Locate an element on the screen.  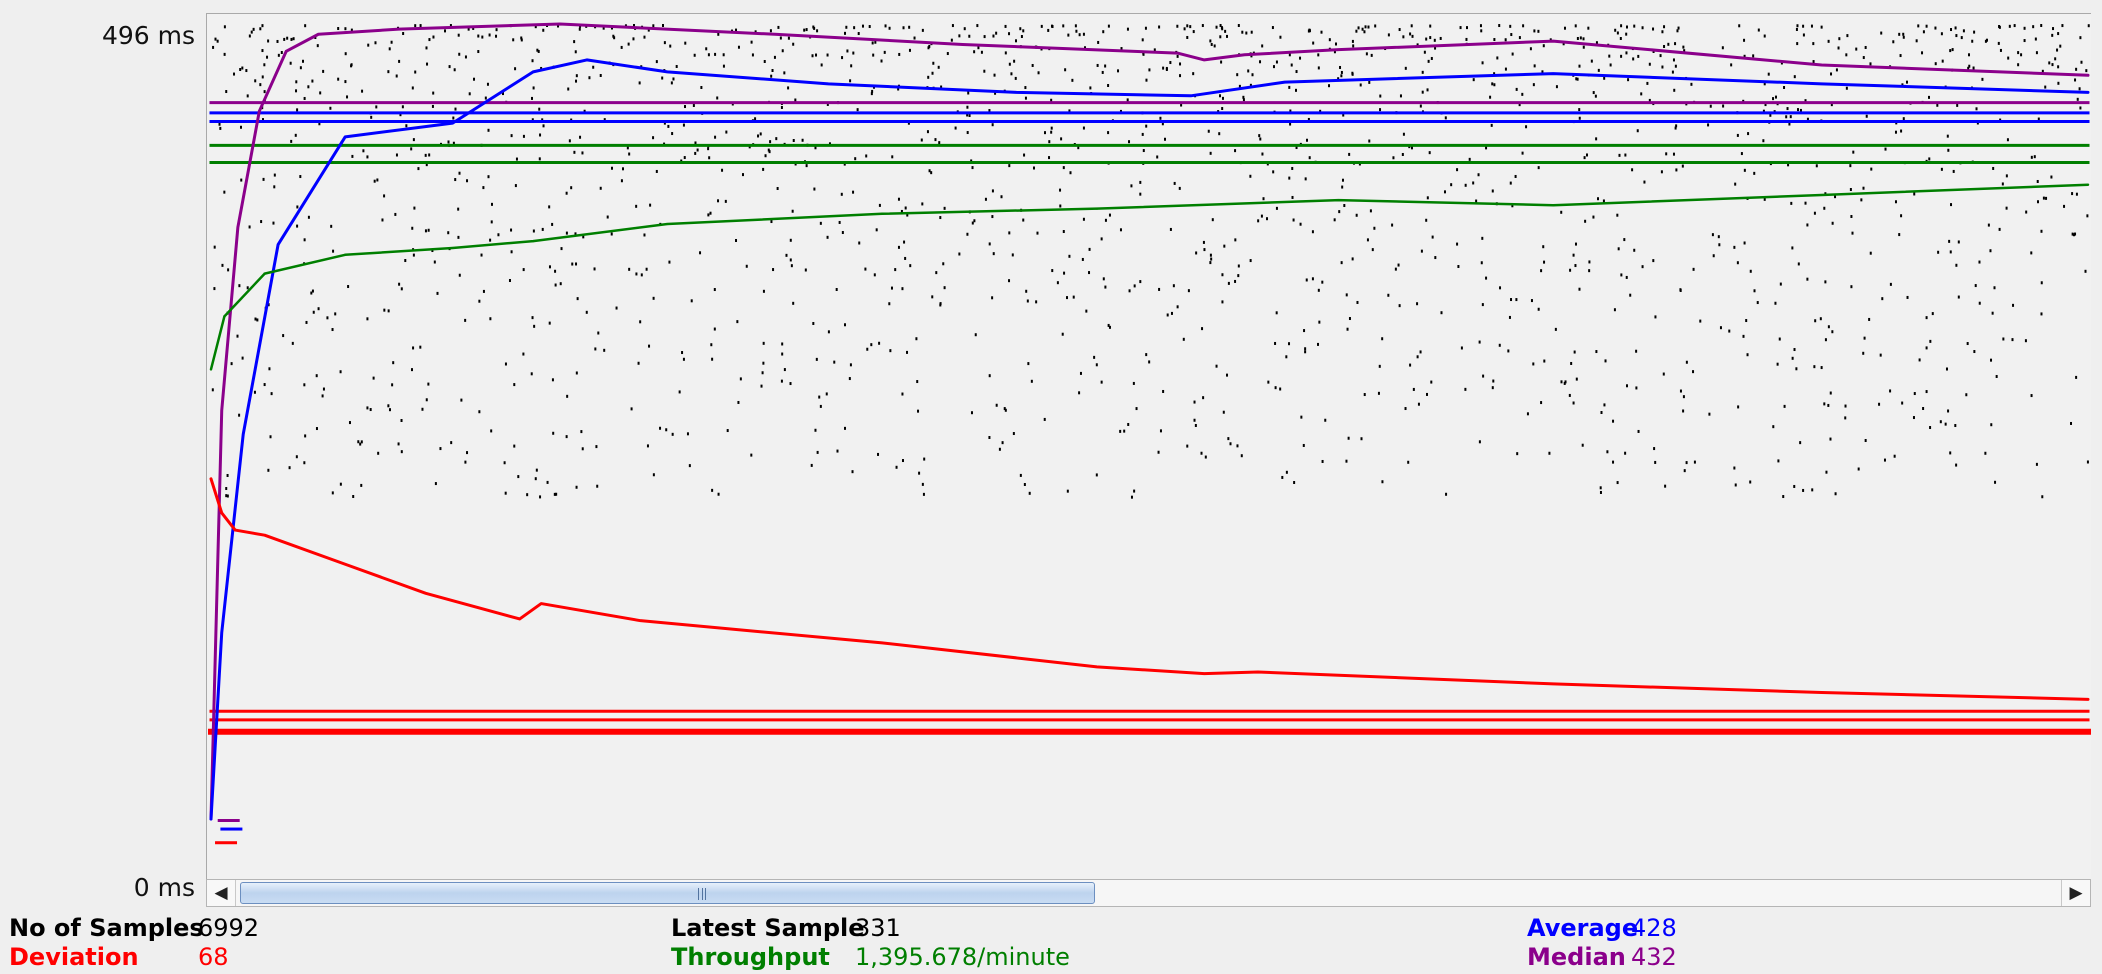
samples-label: No of Samples is located at coordinates (106, 928).